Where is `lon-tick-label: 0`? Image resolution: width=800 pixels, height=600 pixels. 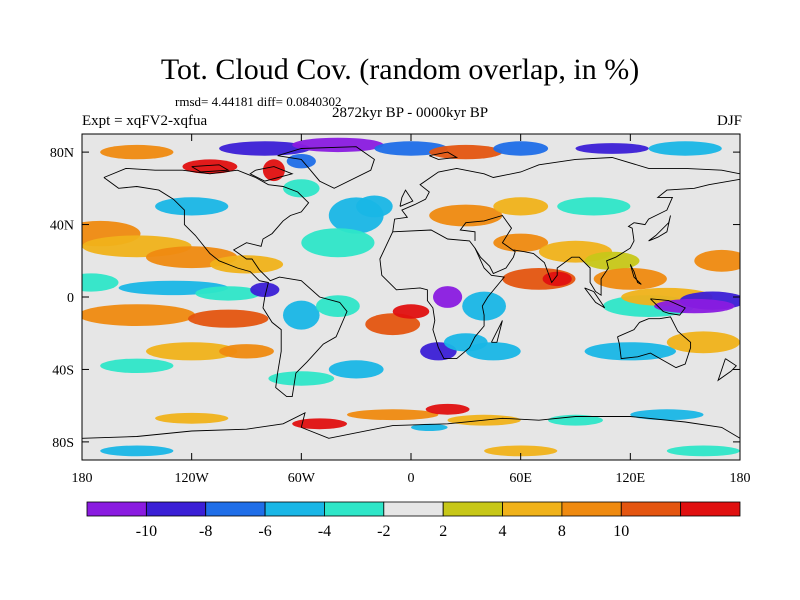
lon-tick-label: 0 is located at coordinates (411, 478).